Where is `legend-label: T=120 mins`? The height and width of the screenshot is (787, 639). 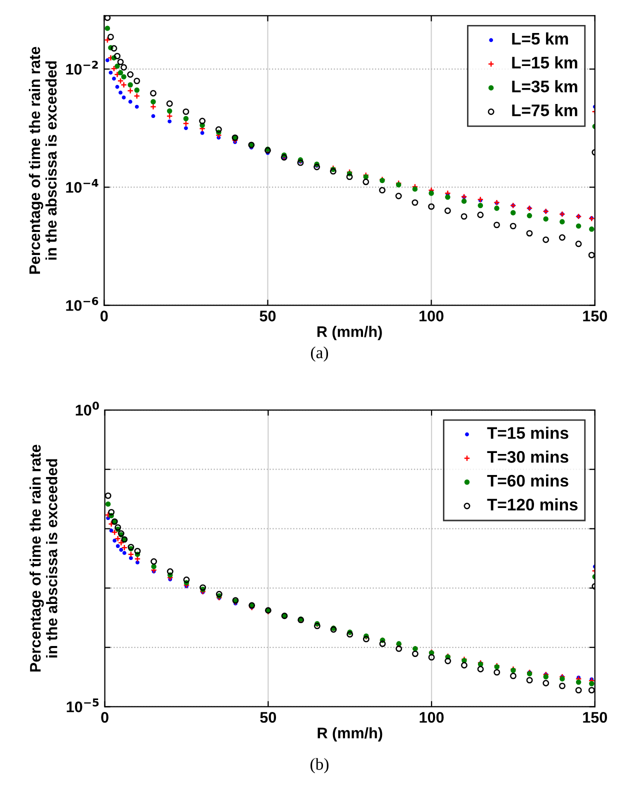
legend-label: T=120 mins is located at coordinates (532, 504).